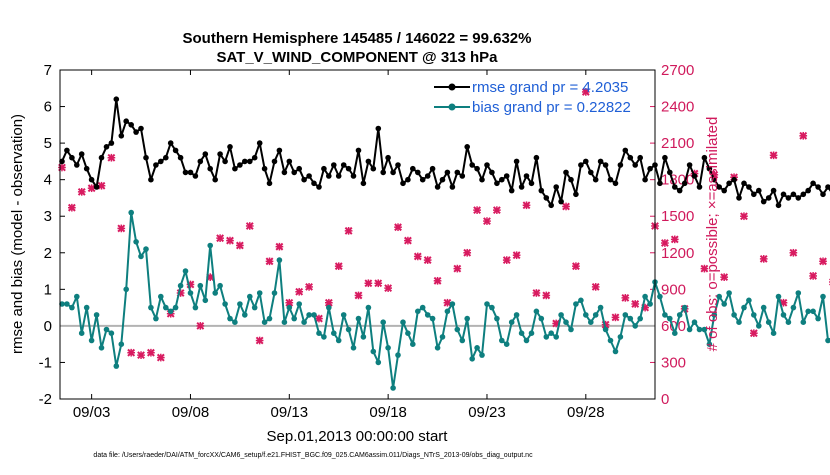  I want to click on x-tick-label: 09/28, so click(586, 412).